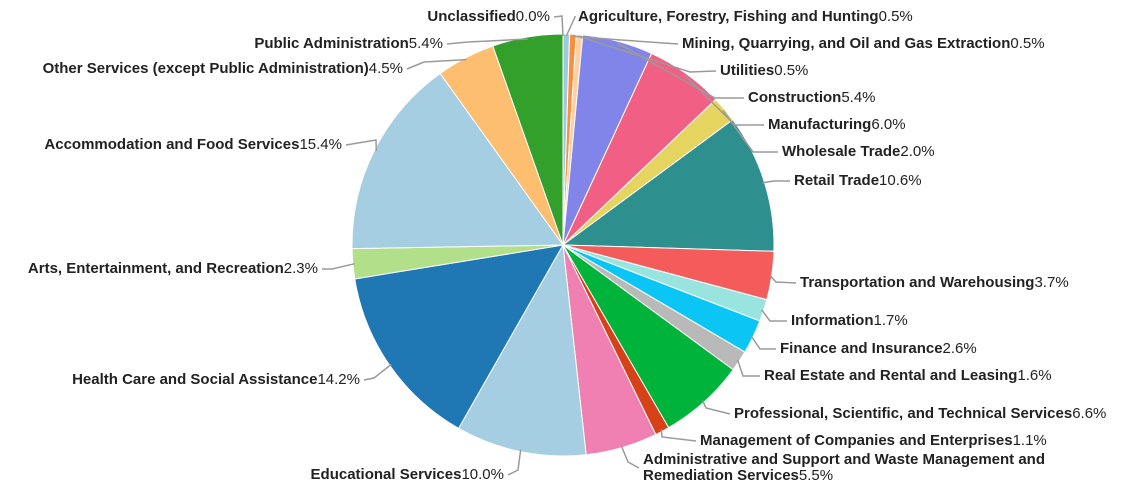 This screenshot has width=1131, height=496. What do you see at coordinates (488, 16) in the screenshot?
I see `slice-label-unclassified: Unclassified0.0%` at bounding box center [488, 16].